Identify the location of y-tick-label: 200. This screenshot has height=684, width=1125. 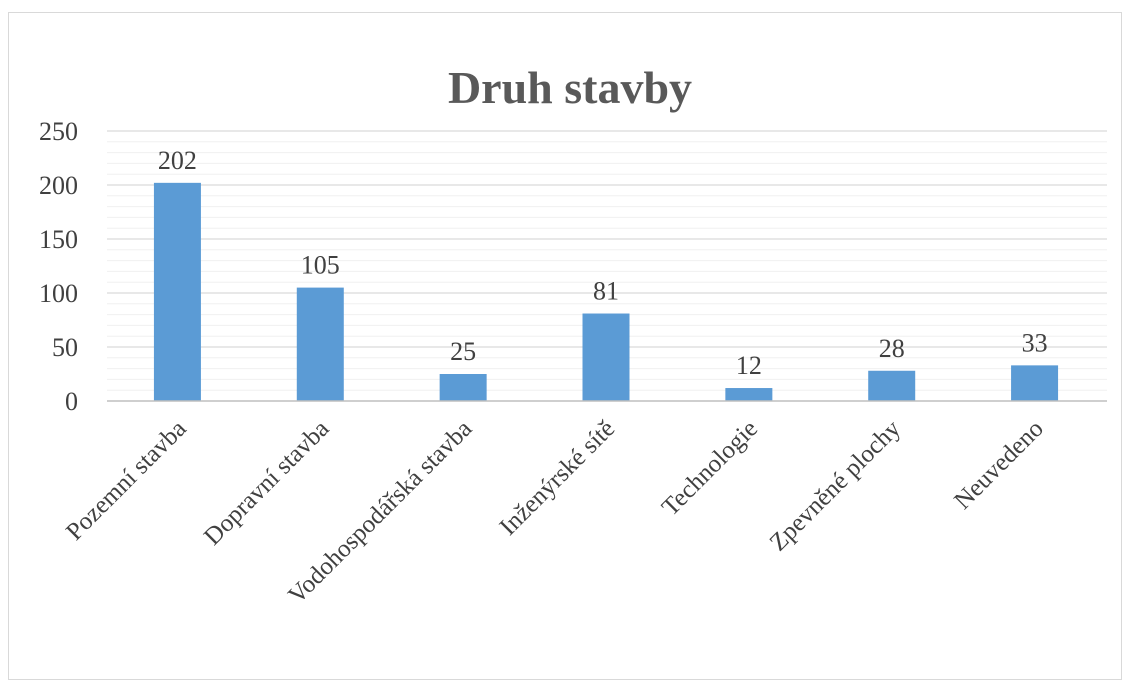
(58, 185).